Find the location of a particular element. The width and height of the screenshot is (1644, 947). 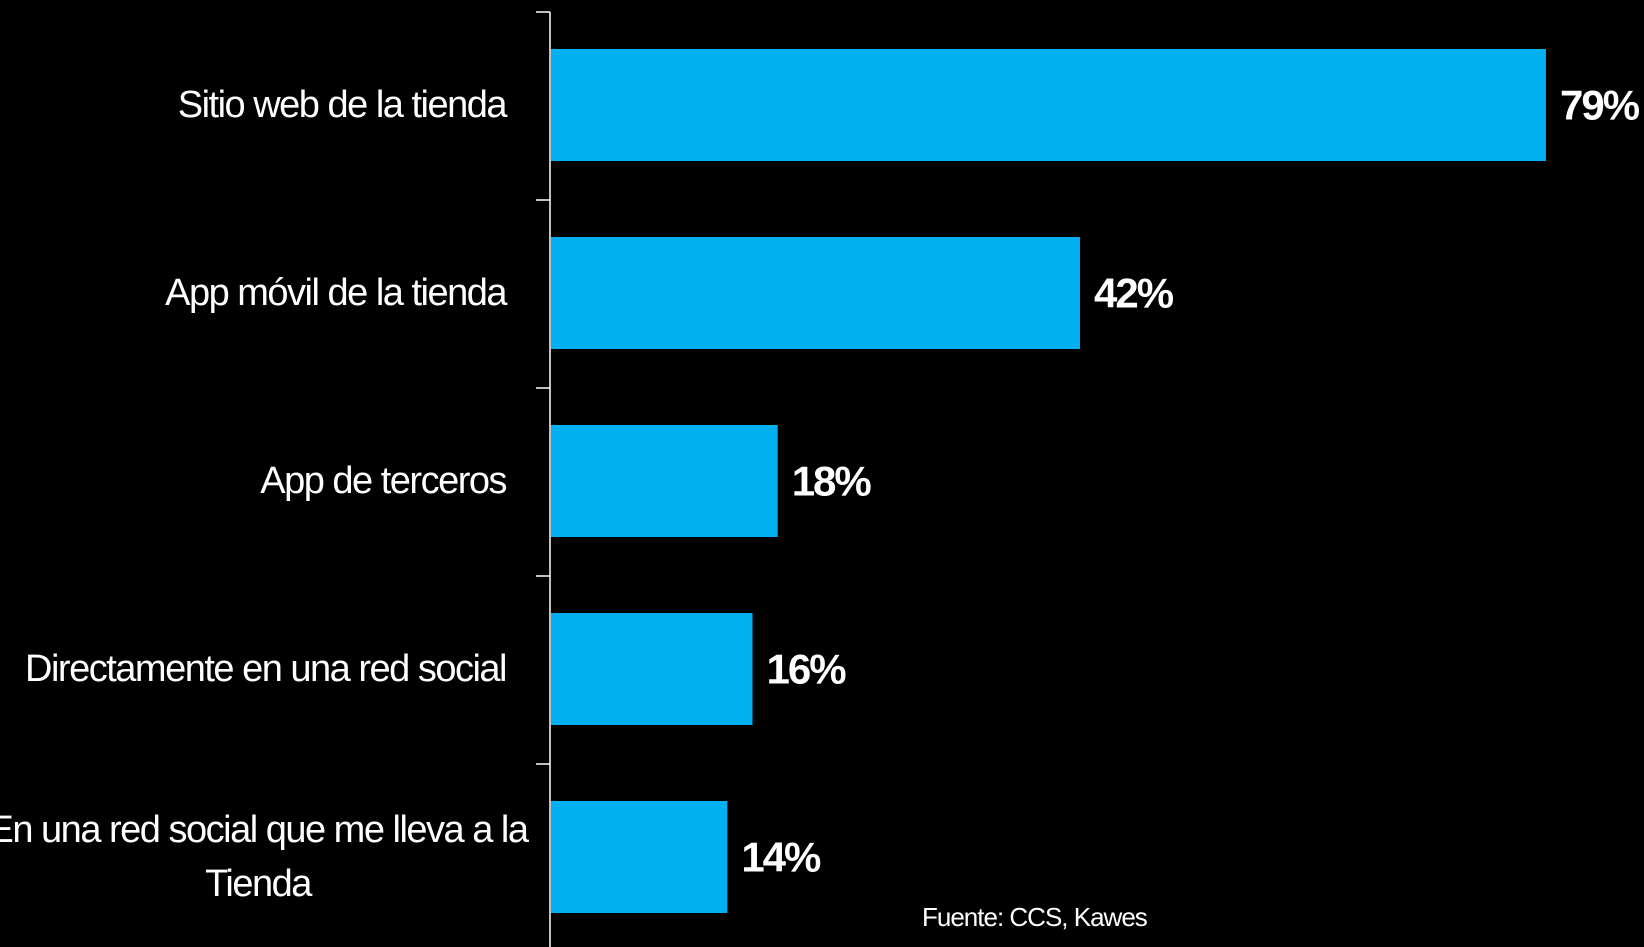

category-label: App de terceros is located at coordinates (383, 481).